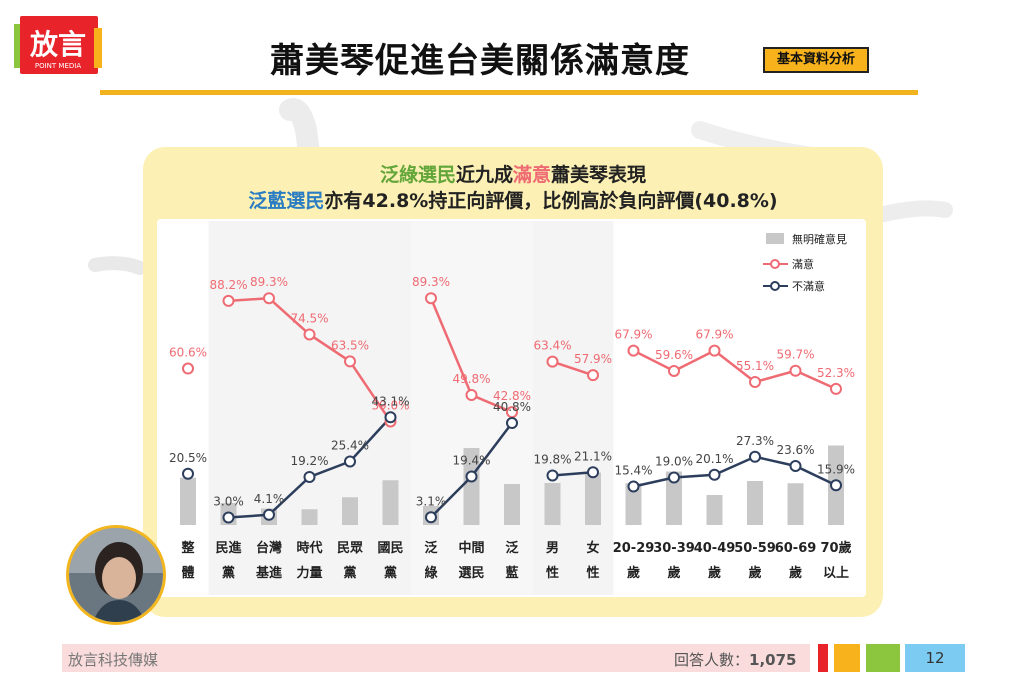 This screenshot has width=1024, height=680. What do you see at coordinates (552, 346) in the screenshot?
I see `label-satisfied-9: 63.4%` at bounding box center [552, 346].